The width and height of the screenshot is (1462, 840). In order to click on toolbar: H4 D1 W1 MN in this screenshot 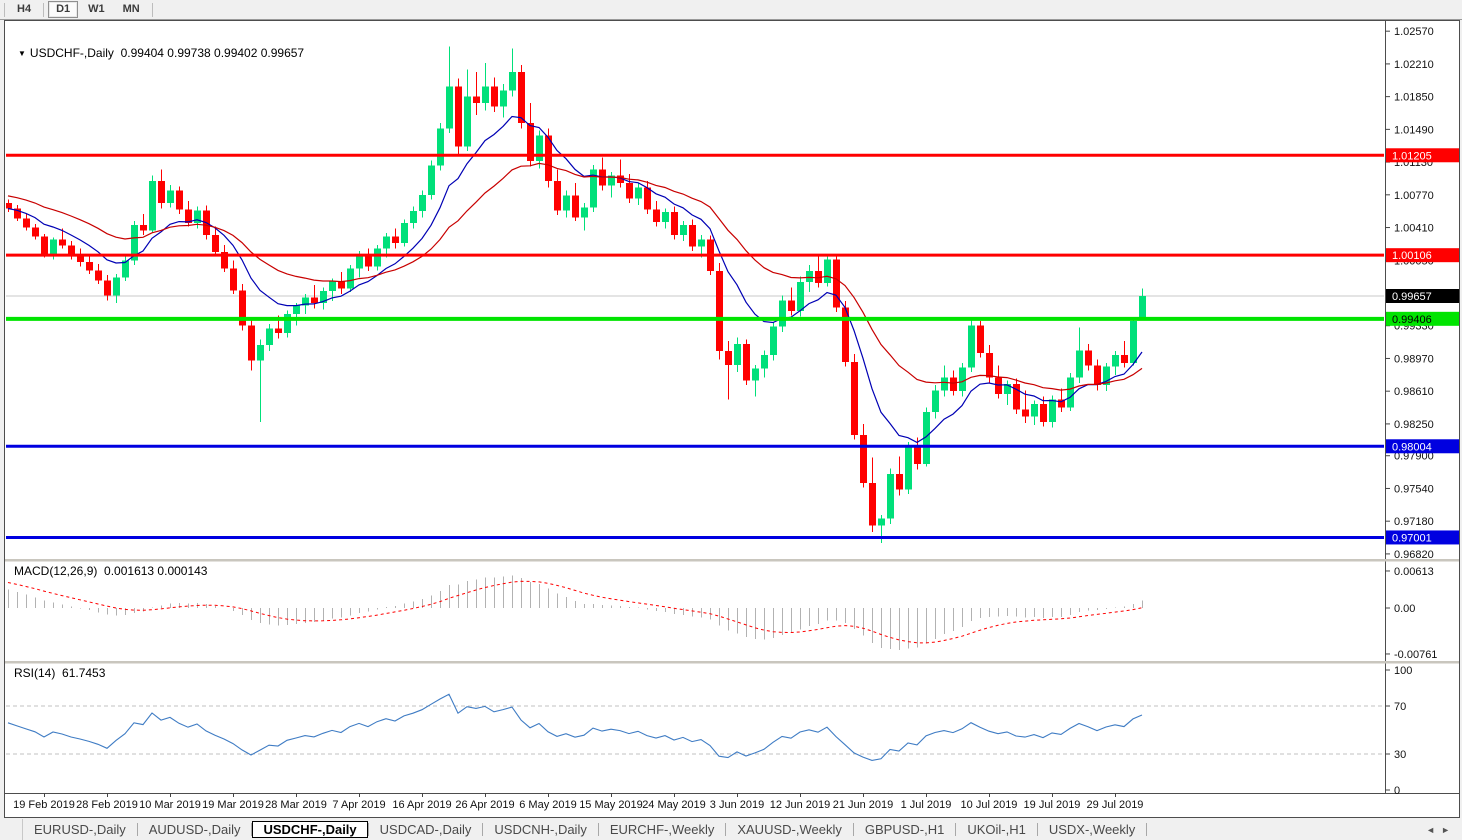, I will do `click(731, 10)`.